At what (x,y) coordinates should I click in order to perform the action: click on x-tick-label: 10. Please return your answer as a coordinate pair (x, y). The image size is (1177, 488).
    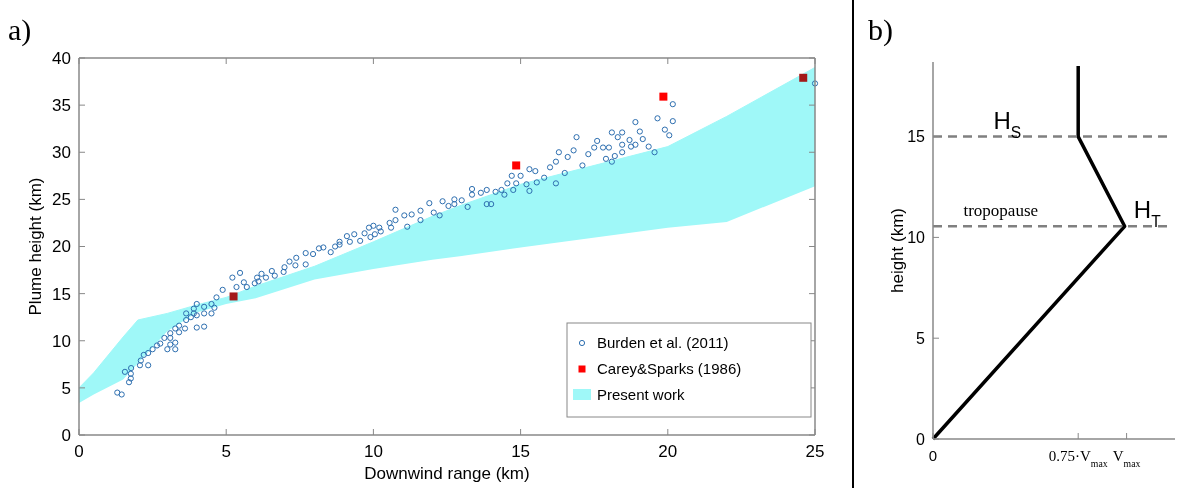
    Looking at the image, I should click on (373, 451).